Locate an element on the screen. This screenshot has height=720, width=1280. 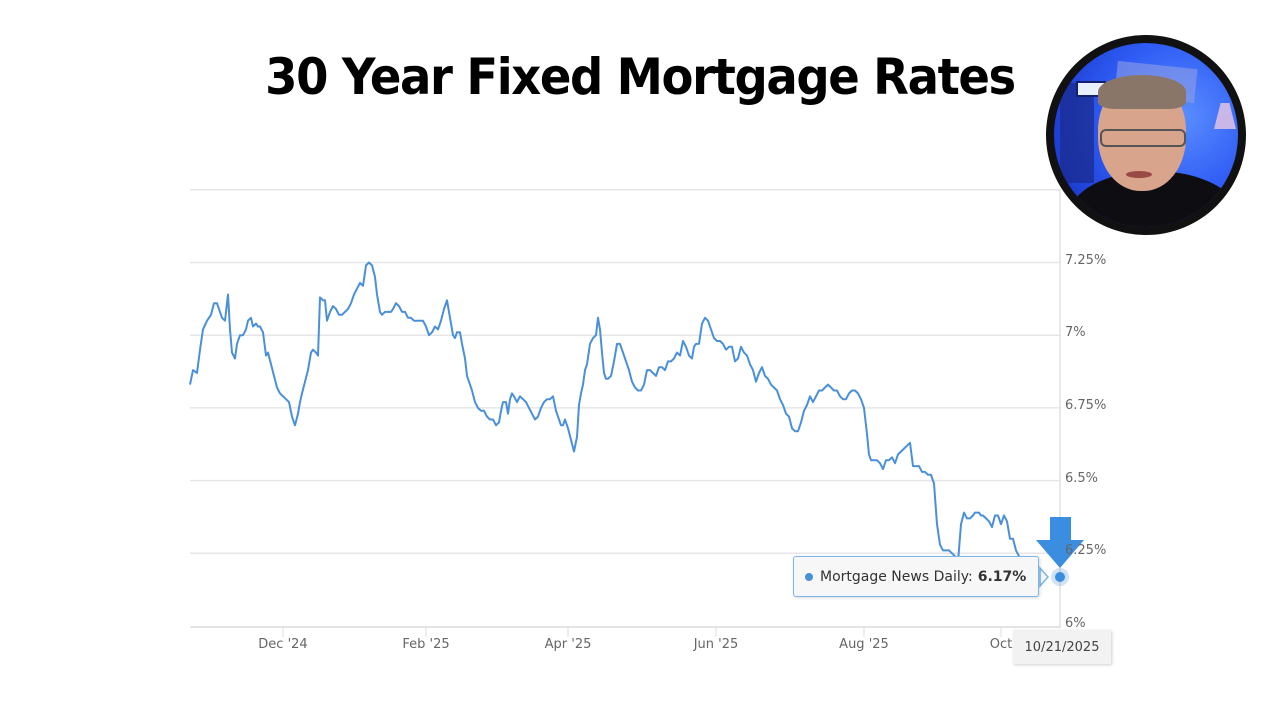
y-axis-label: 7.25% is located at coordinates (1086, 260).